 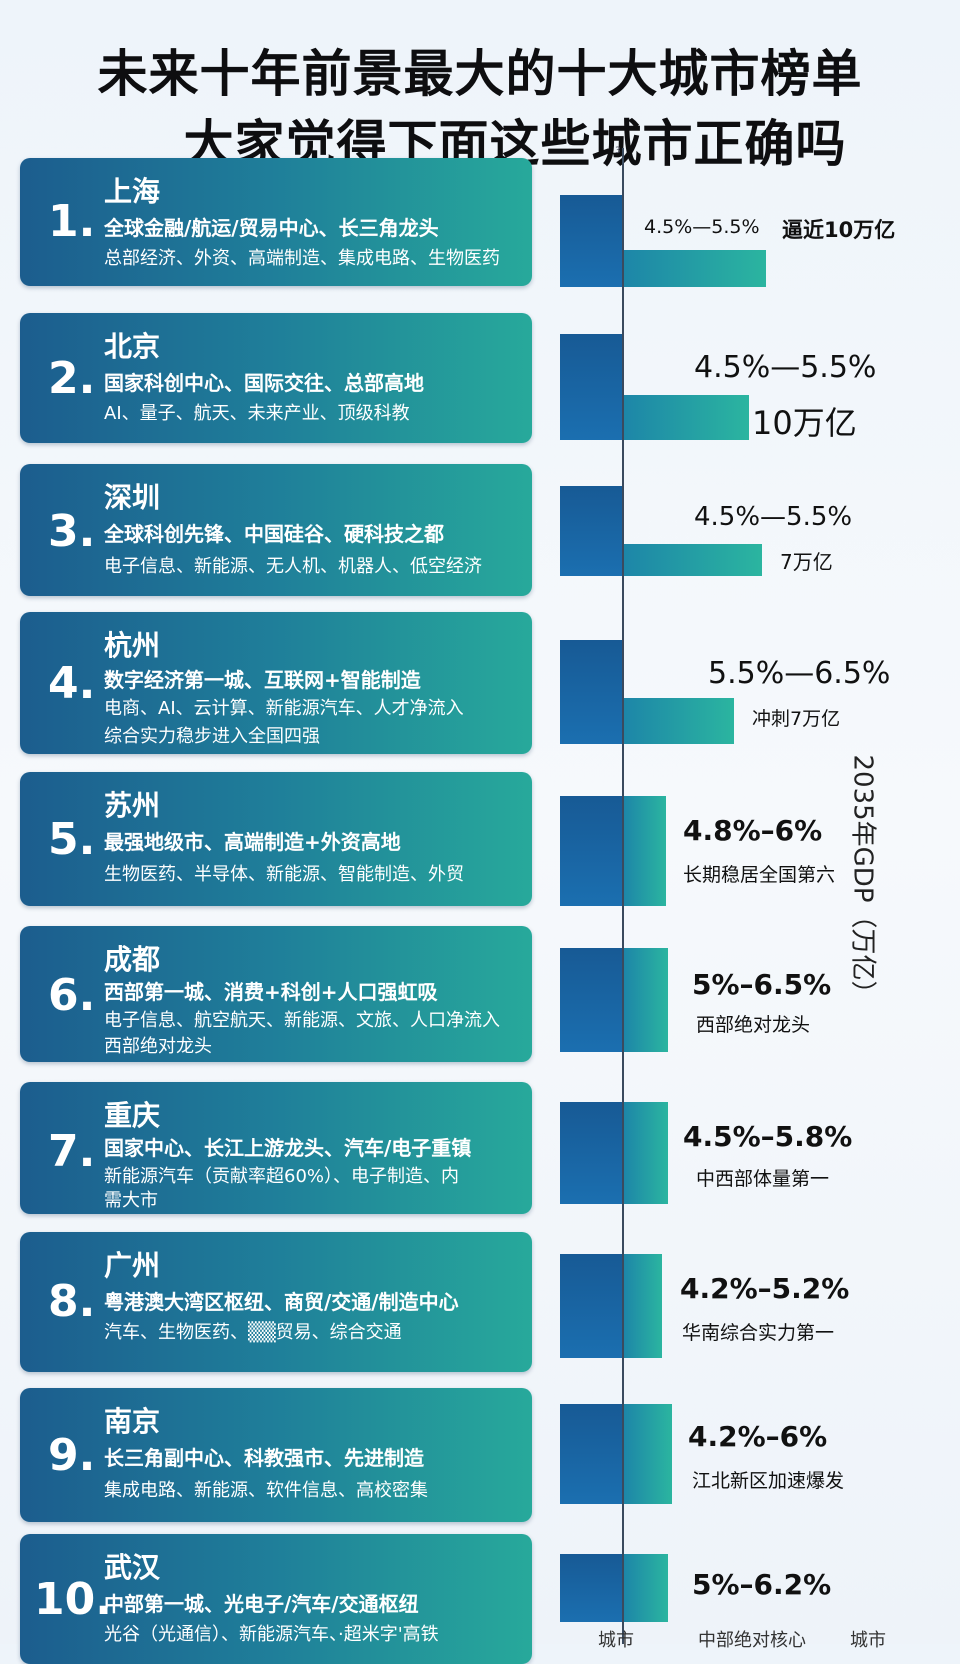 What do you see at coordinates (72, 531) in the screenshot?
I see `rank-number: 3.` at bounding box center [72, 531].